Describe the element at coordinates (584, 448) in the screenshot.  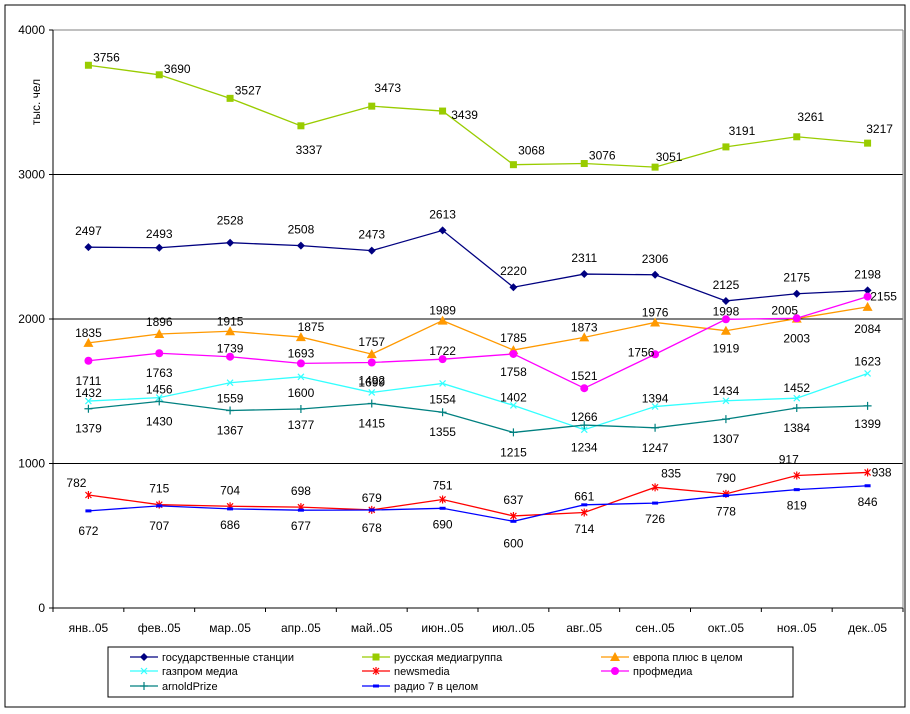
I see `data-label: 1234` at that location.